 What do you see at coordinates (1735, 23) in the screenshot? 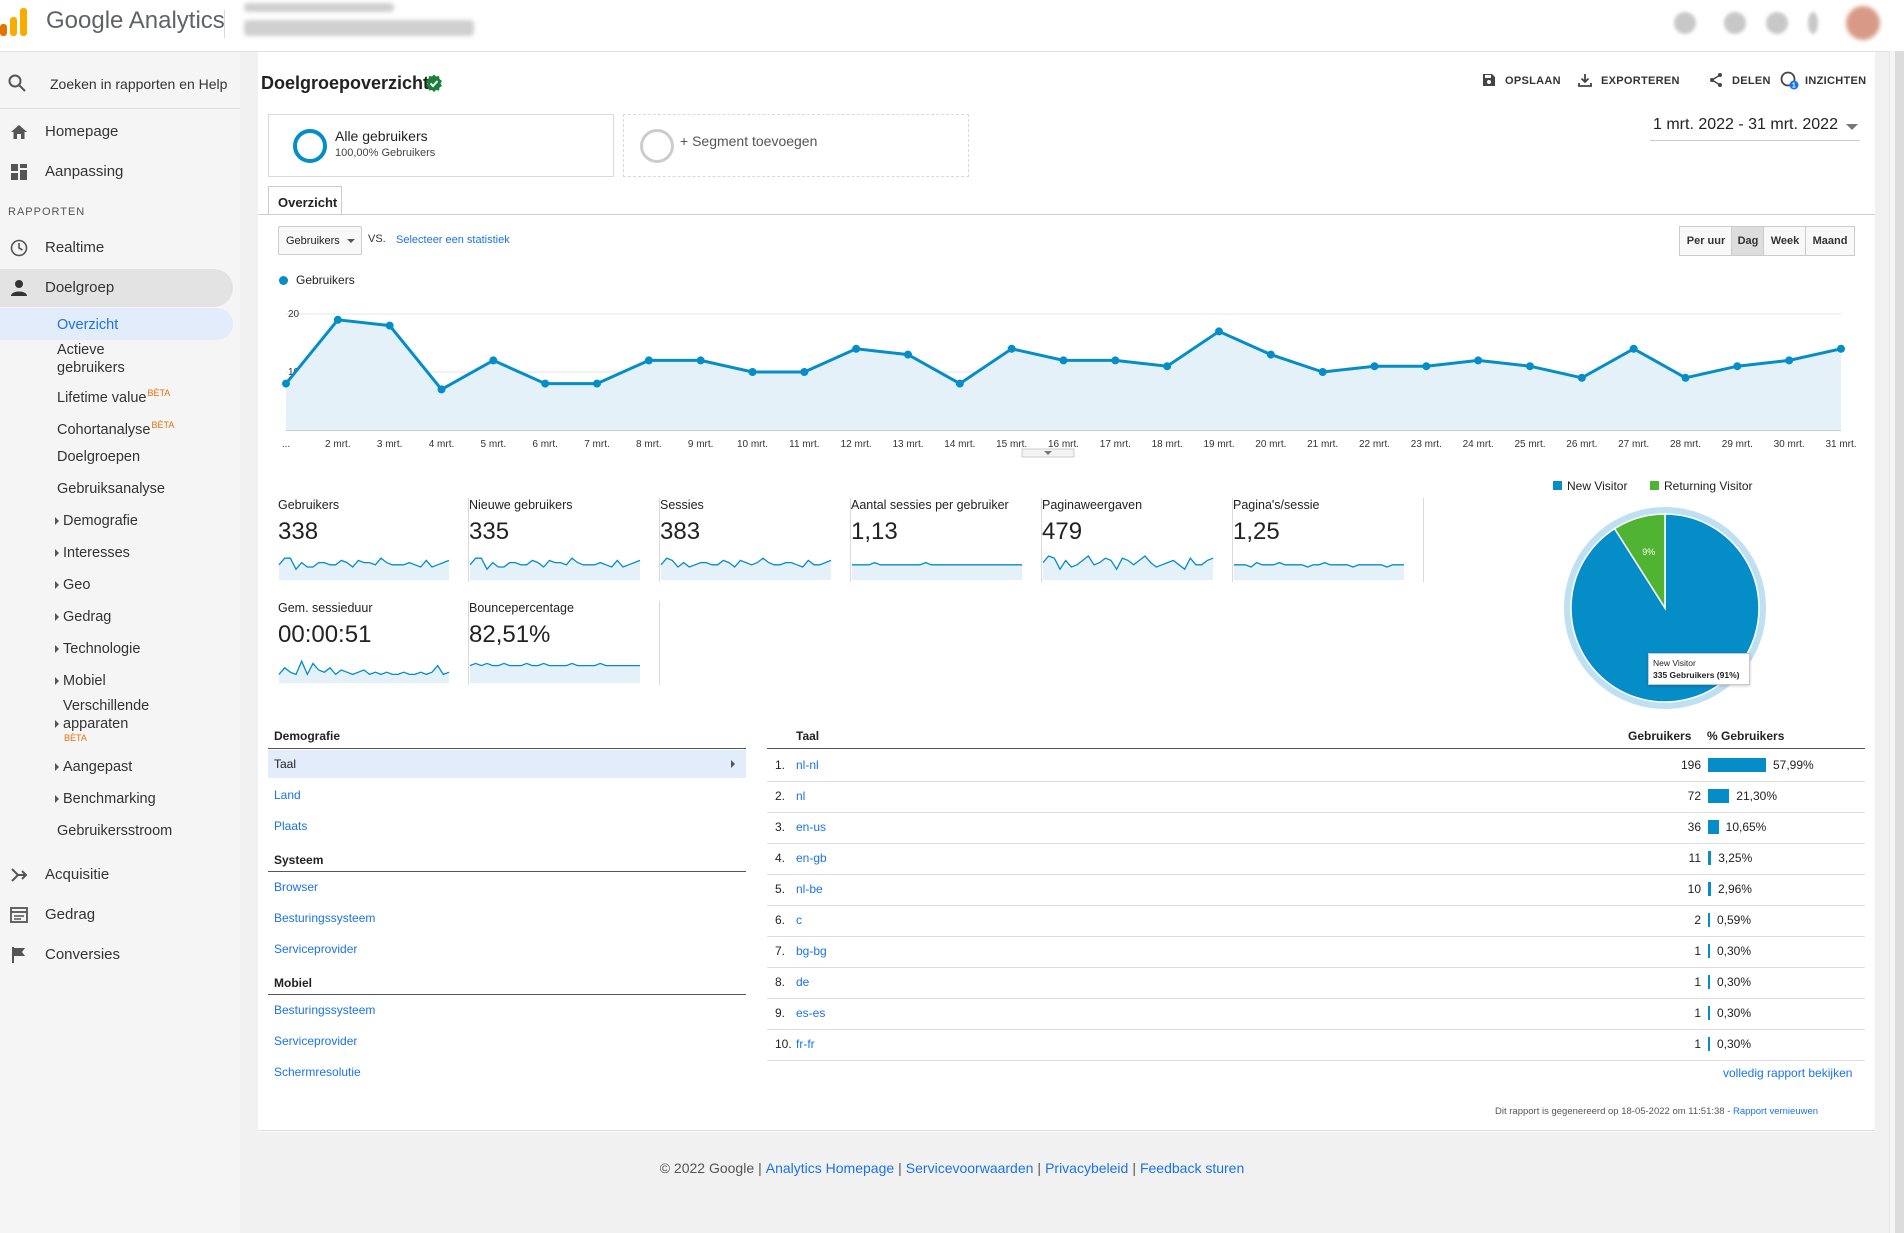
I see `notifications-icon` at bounding box center [1735, 23].